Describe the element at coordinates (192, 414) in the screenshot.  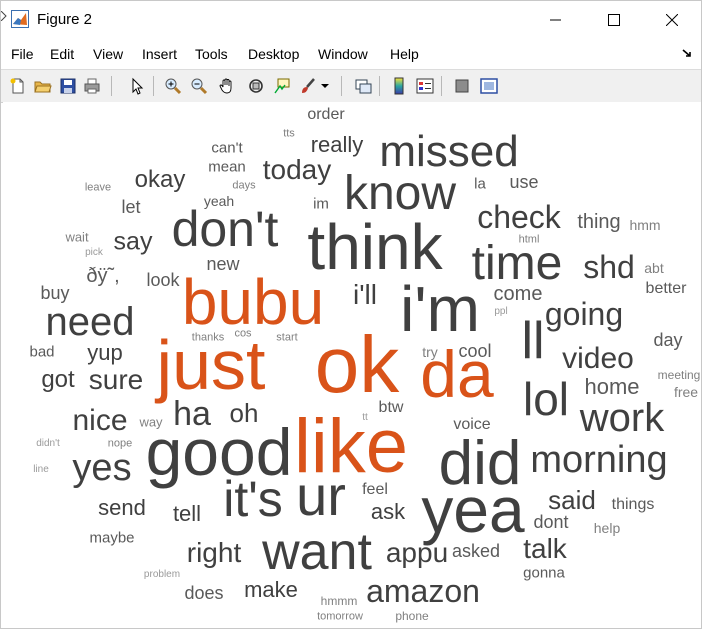
I see `word-cloud-word: ha` at that location.